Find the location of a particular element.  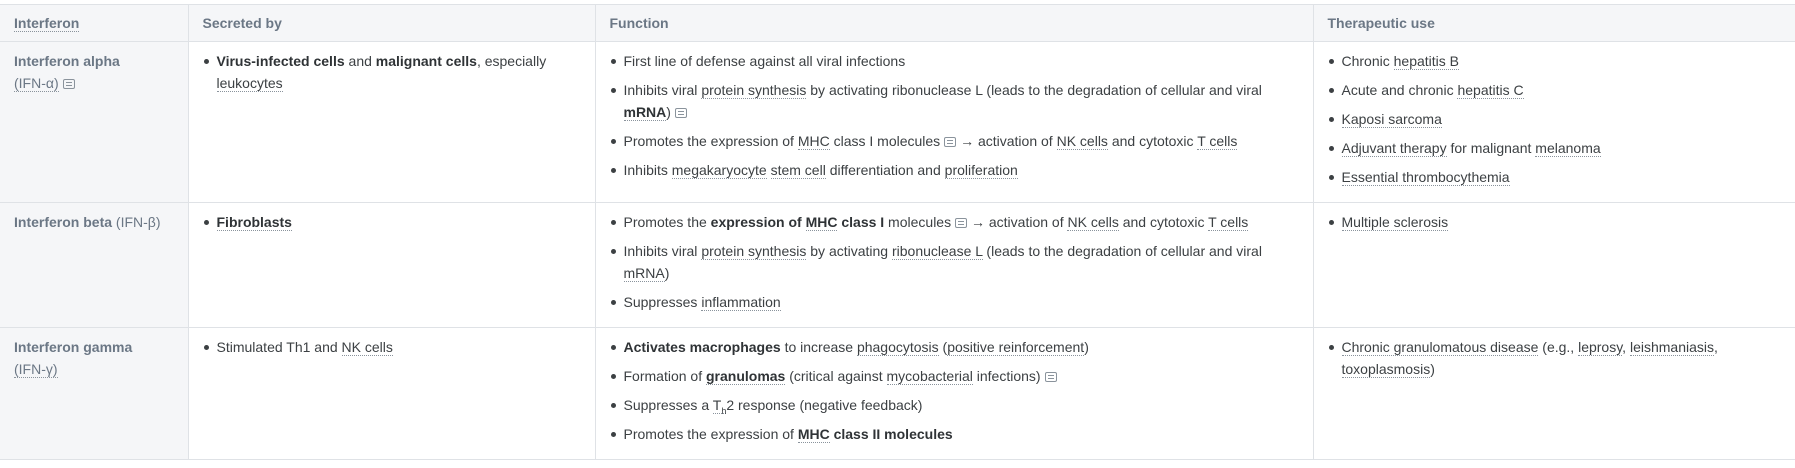

list-item: Chronic hepatitis B is located at coordinates (1555, 61).